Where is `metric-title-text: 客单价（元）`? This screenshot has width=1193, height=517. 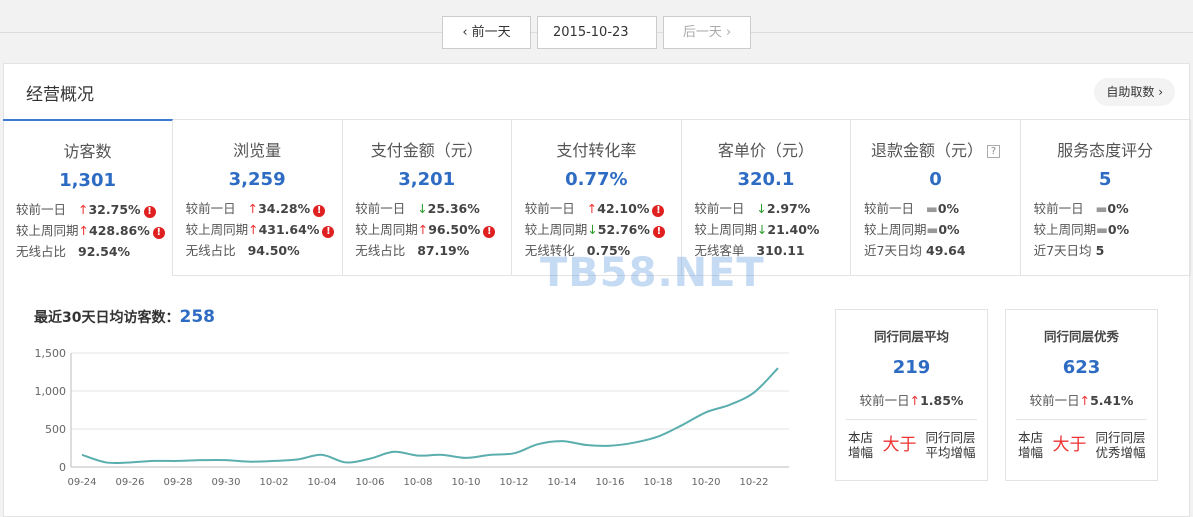
metric-title-text: 客单价（元） is located at coordinates (765, 150).